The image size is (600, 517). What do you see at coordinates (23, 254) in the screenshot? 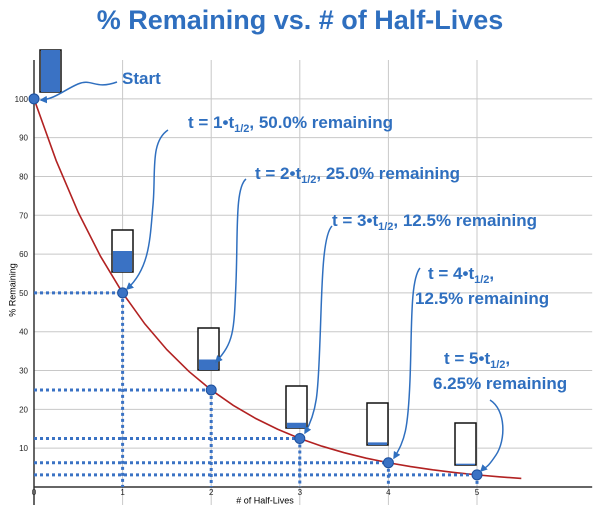
I see `y-tick-label: 60` at bounding box center [23, 254].